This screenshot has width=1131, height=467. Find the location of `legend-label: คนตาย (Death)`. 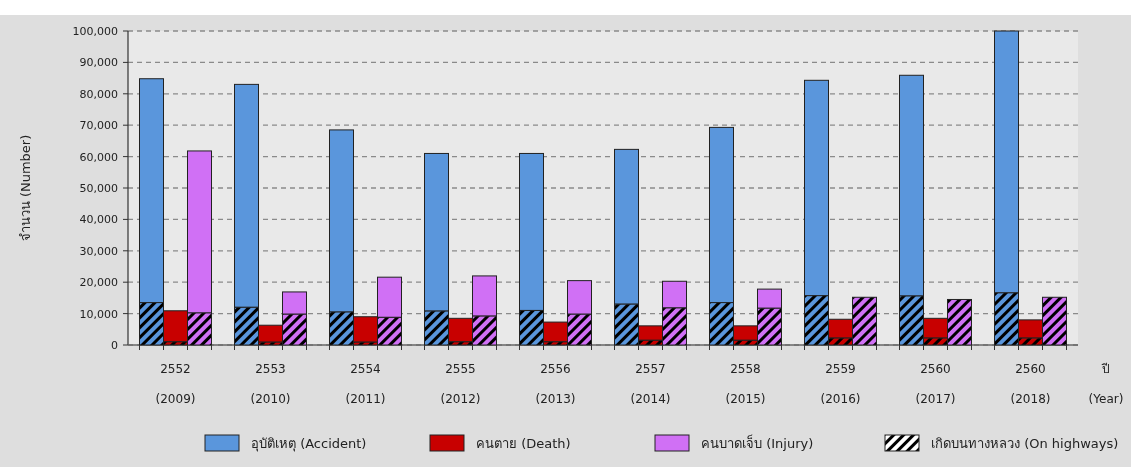

legend-label: คนตาย (Death) is located at coordinates (523, 443).